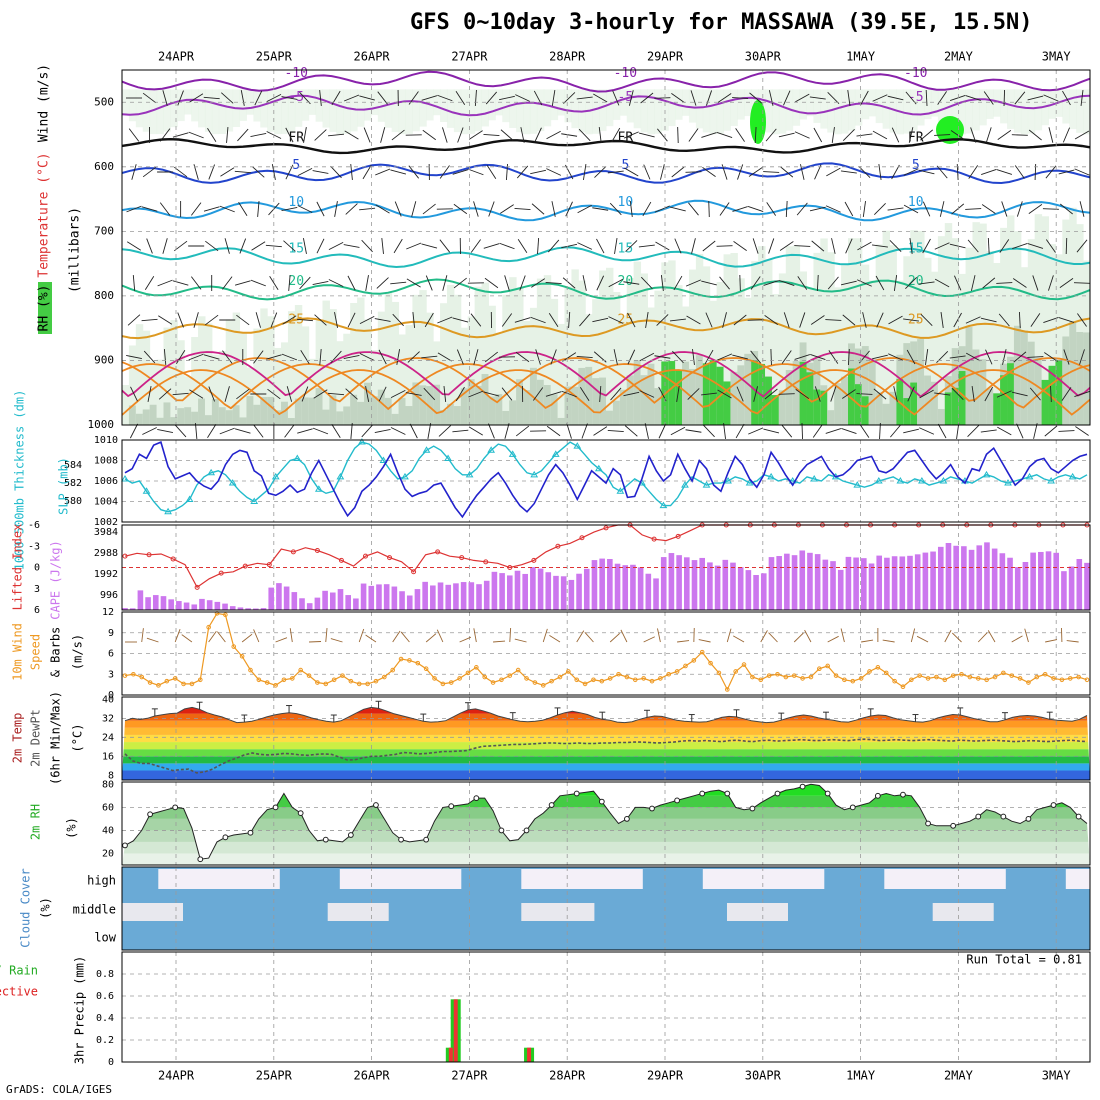 This screenshot has width=1100, height=1100. I want to click on cloud-middle-clear, so click(539, 912).